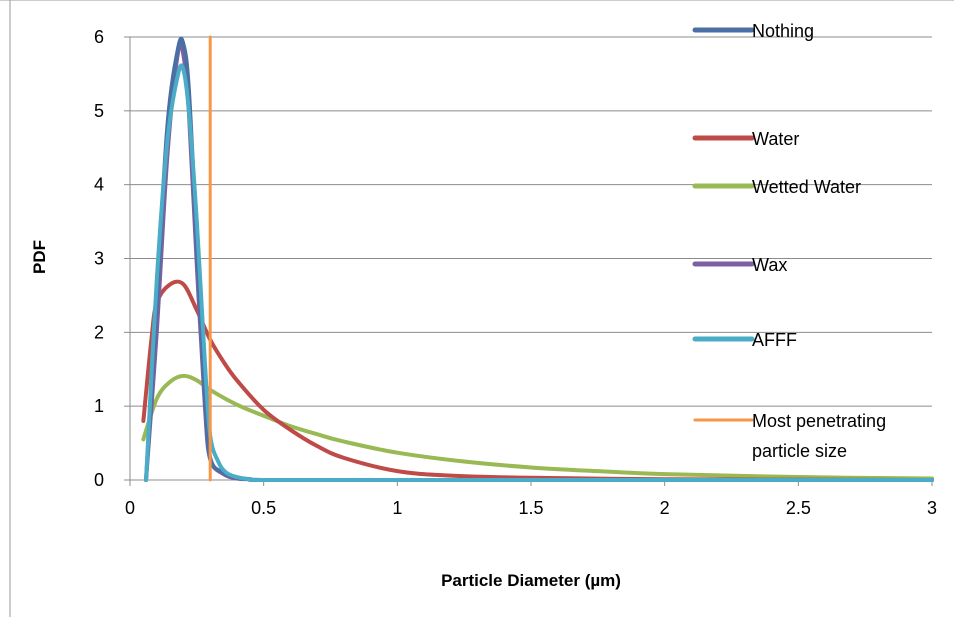 This screenshot has width=955, height=622. I want to click on legend-label: Water, so click(775, 139).